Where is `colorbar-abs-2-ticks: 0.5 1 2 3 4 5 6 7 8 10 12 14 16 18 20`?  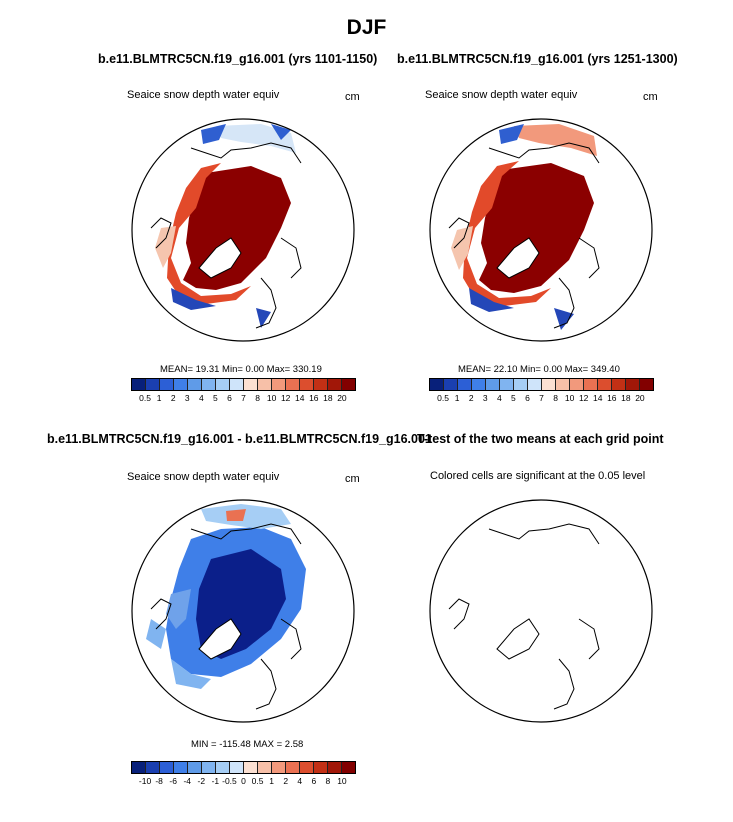
colorbar-abs-2-ticks: 0.5 1 2 3 4 5 6 7 8 10 12 14 16 18 20 is located at coordinates (541, 399).